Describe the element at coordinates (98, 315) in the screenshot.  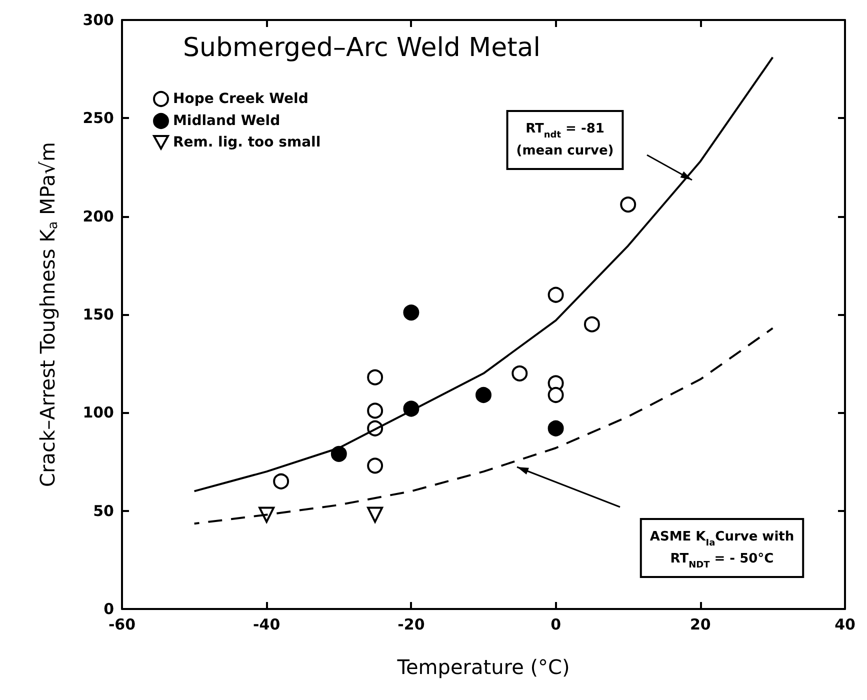
I see `y-tick-label: 150` at that location.